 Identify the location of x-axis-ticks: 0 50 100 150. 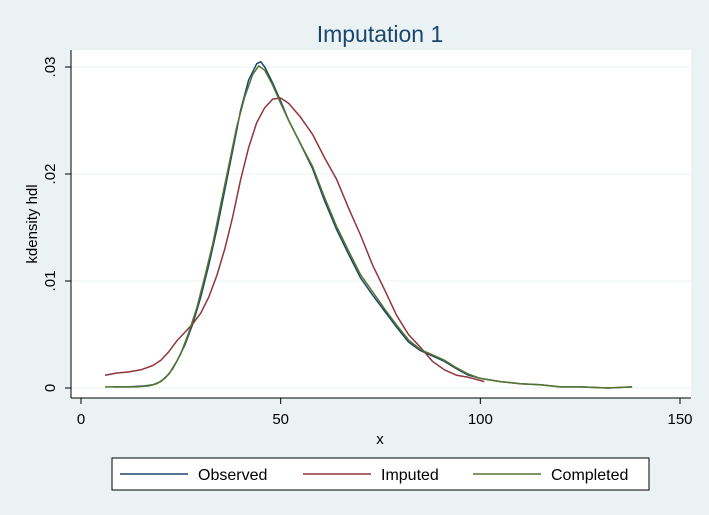
(385, 413).